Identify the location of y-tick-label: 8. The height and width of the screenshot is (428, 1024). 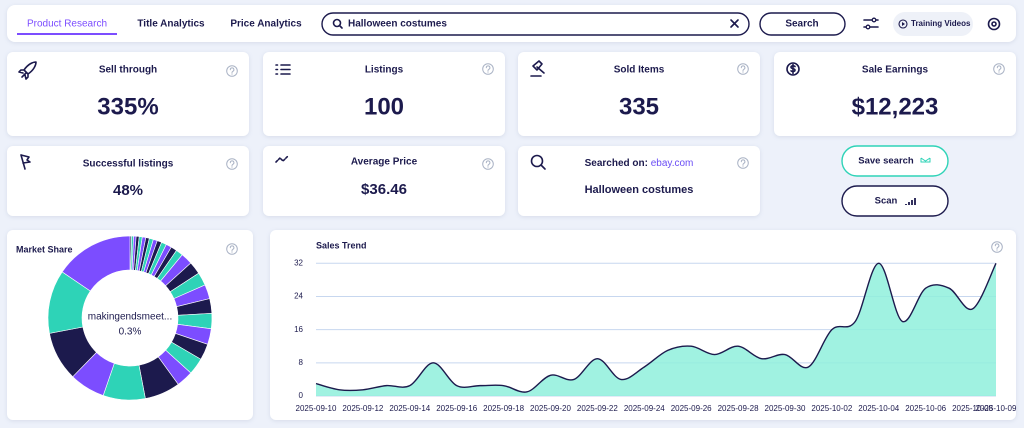
(301, 362).